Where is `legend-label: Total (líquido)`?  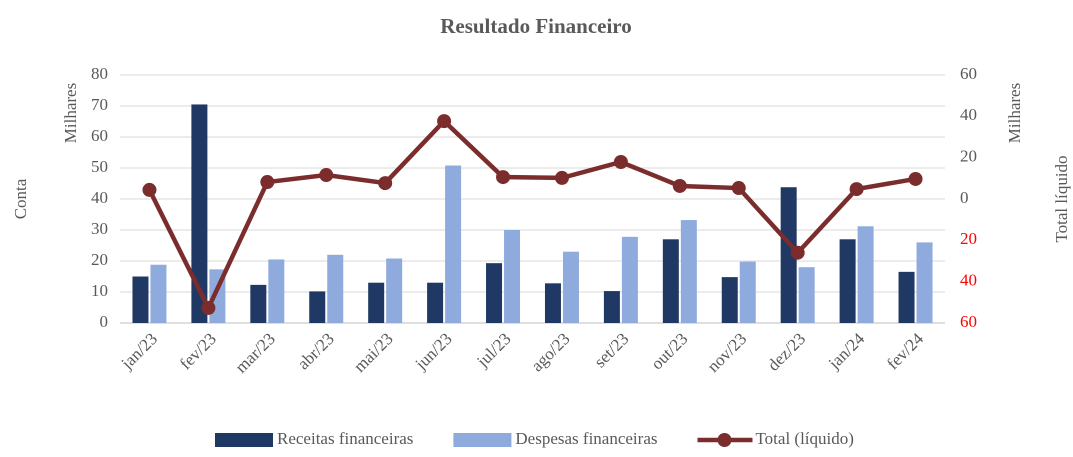 legend-label: Total (líquido) is located at coordinates (804, 438).